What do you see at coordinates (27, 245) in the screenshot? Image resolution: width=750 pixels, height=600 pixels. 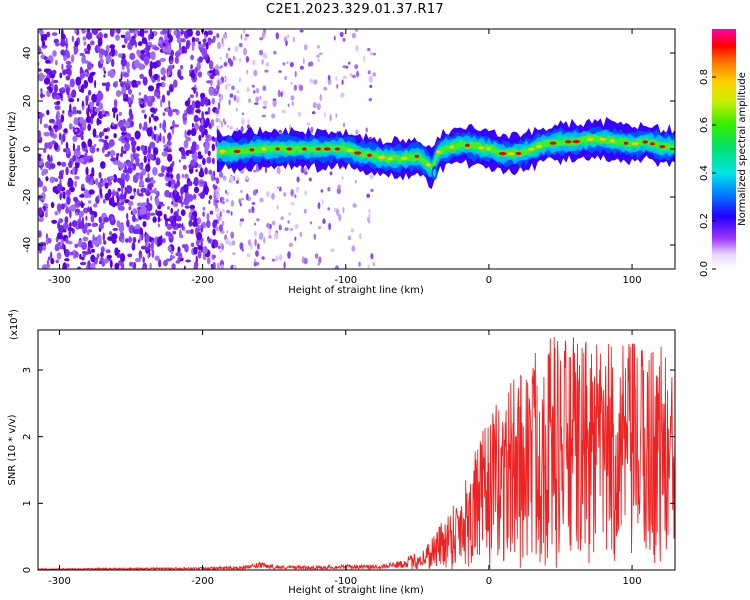 I see `y-tick-label: -40` at bounding box center [27, 245].